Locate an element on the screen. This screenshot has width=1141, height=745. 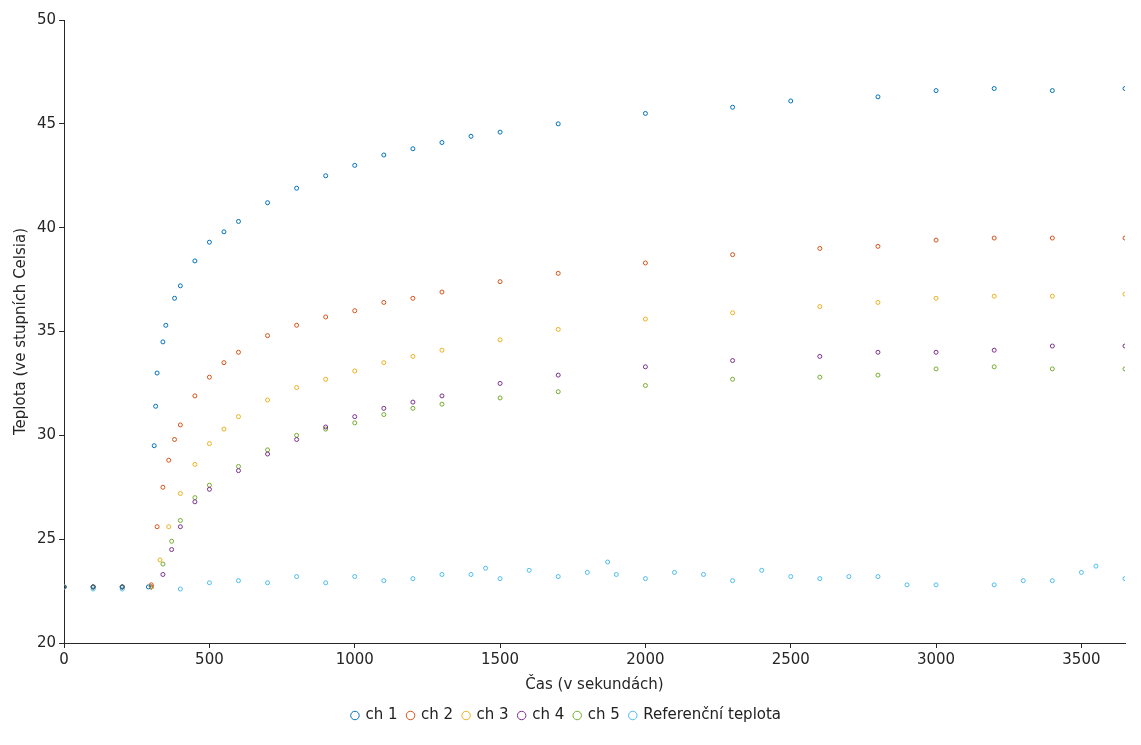
y-tick-label: 30 is located at coordinates (46, 434).